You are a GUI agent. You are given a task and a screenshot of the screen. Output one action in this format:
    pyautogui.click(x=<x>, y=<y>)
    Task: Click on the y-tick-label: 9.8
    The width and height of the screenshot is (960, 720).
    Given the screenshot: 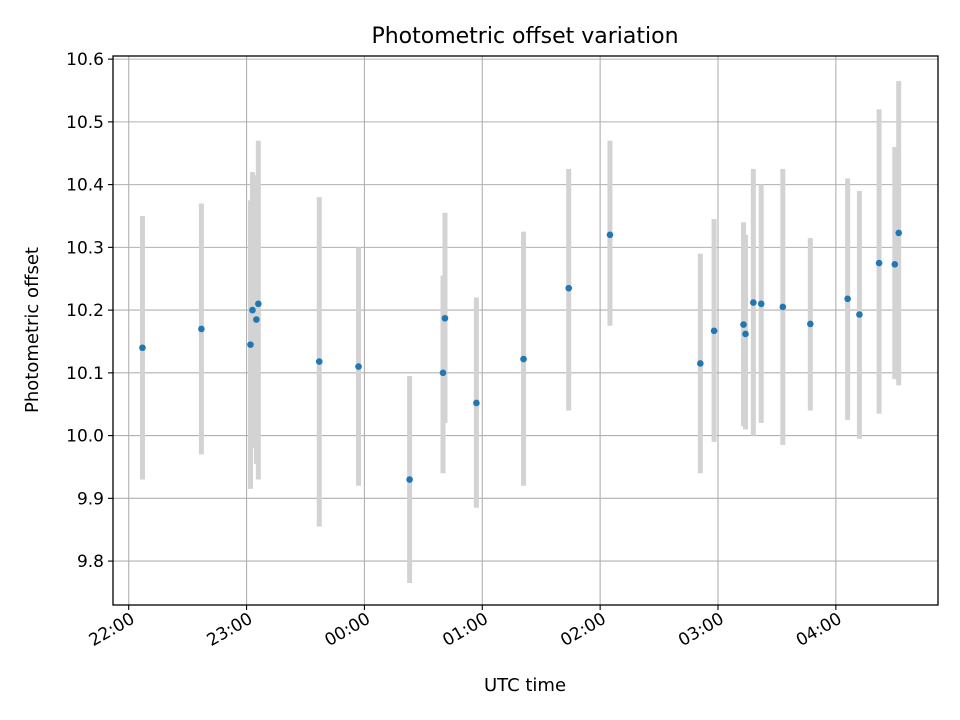 What is the action you would take?
    pyautogui.click(x=90, y=562)
    